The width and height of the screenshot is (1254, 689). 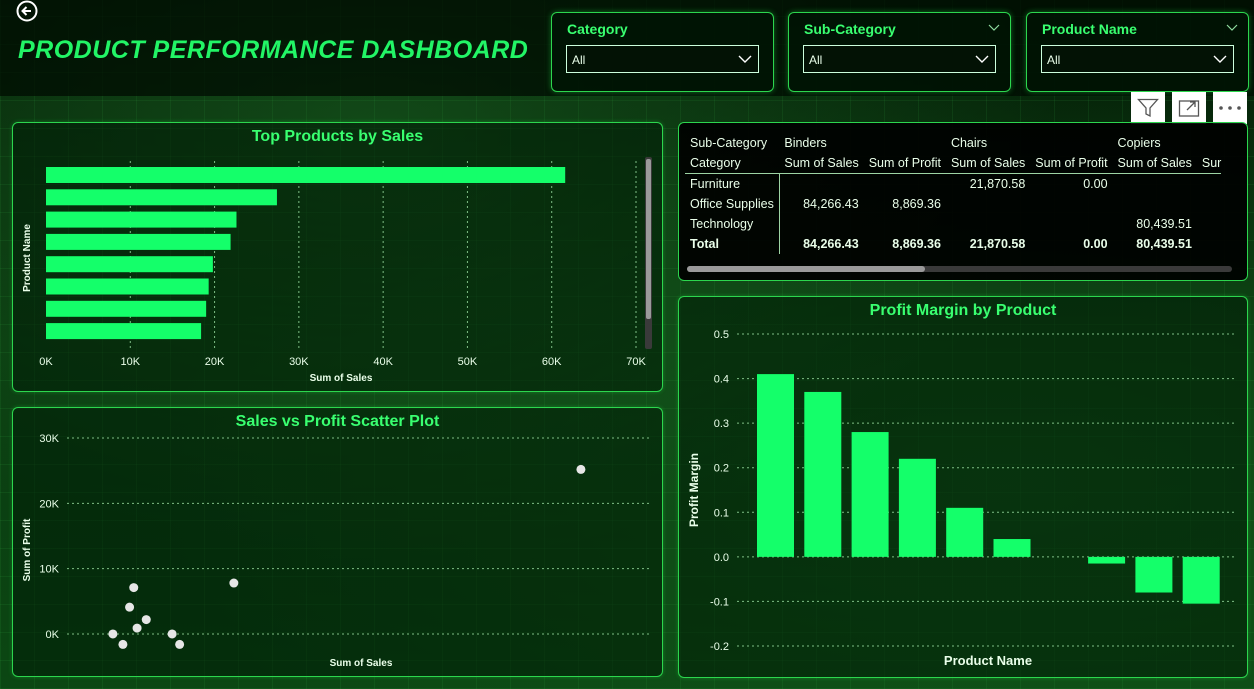 What do you see at coordinates (273, 50) in the screenshot?
I see `page-title: PRODUCT PERFORMANCE DASHBOARD` at bounding box center [273, 50].